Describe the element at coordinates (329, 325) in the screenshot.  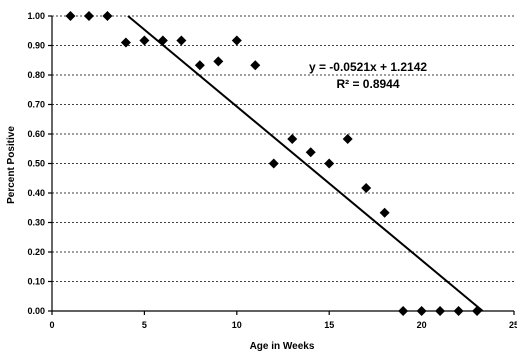
I see `x-tick-label: 15` at that location.